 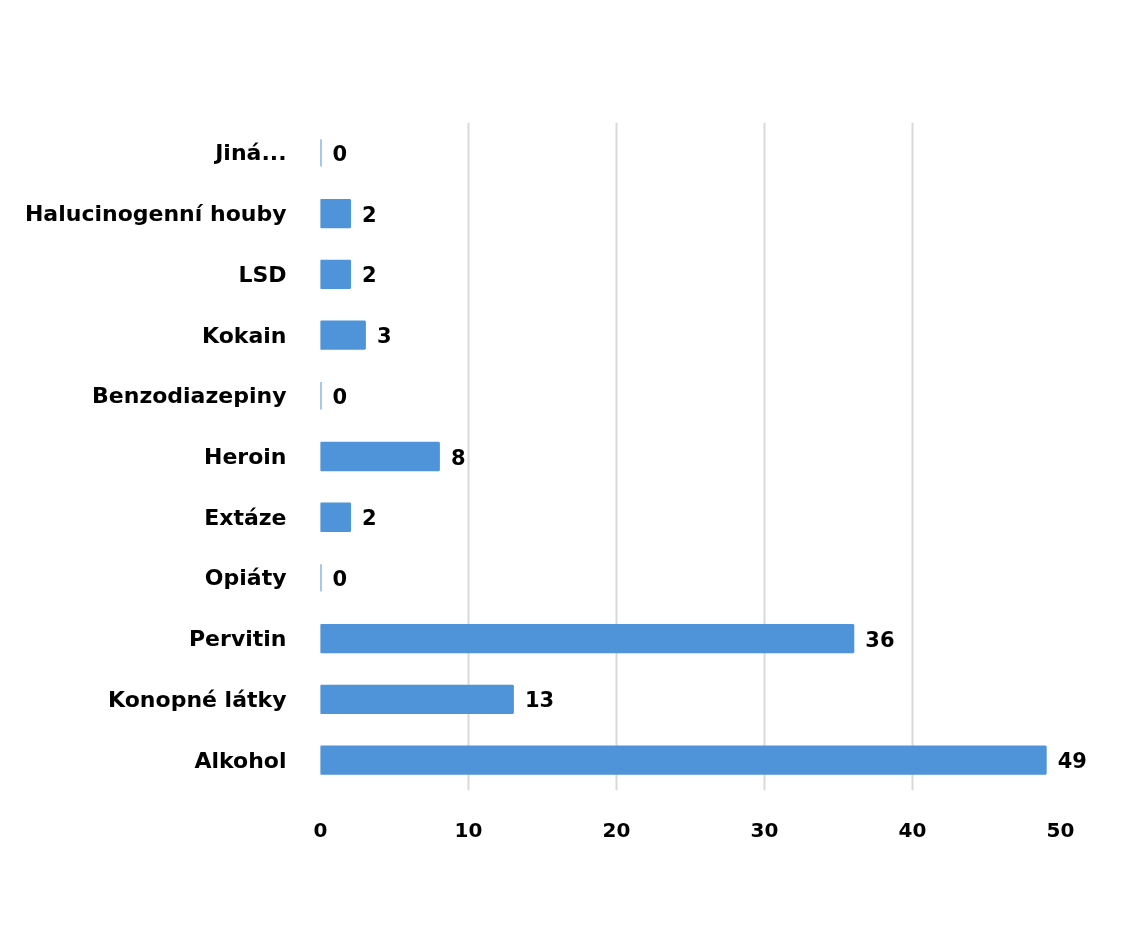 I want to click on y-tick-label: LSD, so click(x=262, y=274).